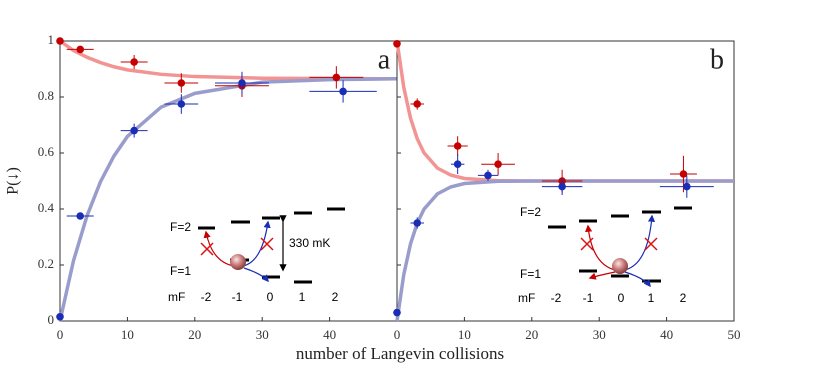  I want to click on y-tick-label: 0, so click(51, 319).